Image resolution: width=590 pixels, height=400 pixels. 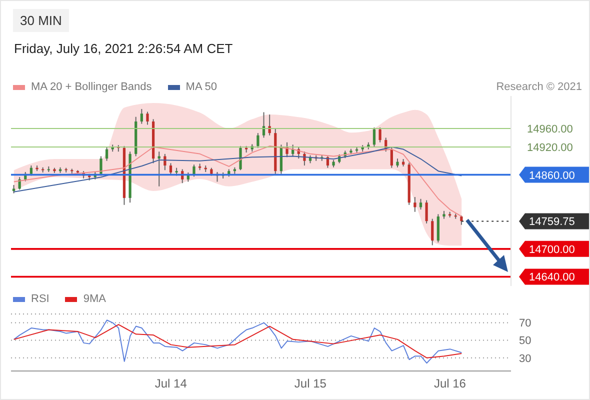 What do you see at coordinates (552, 222) in the screenshot?
I see `y-tick-label: 14759.75` at bounding box center [552, 222].